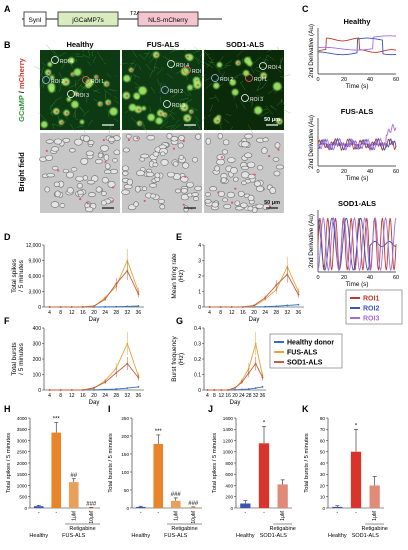 This screenshot has height=550, width=408. What do you see at coordinates (305, 9) in the screenshot?
I see `panel-c-letter: C` at bounding box center [305, 9].